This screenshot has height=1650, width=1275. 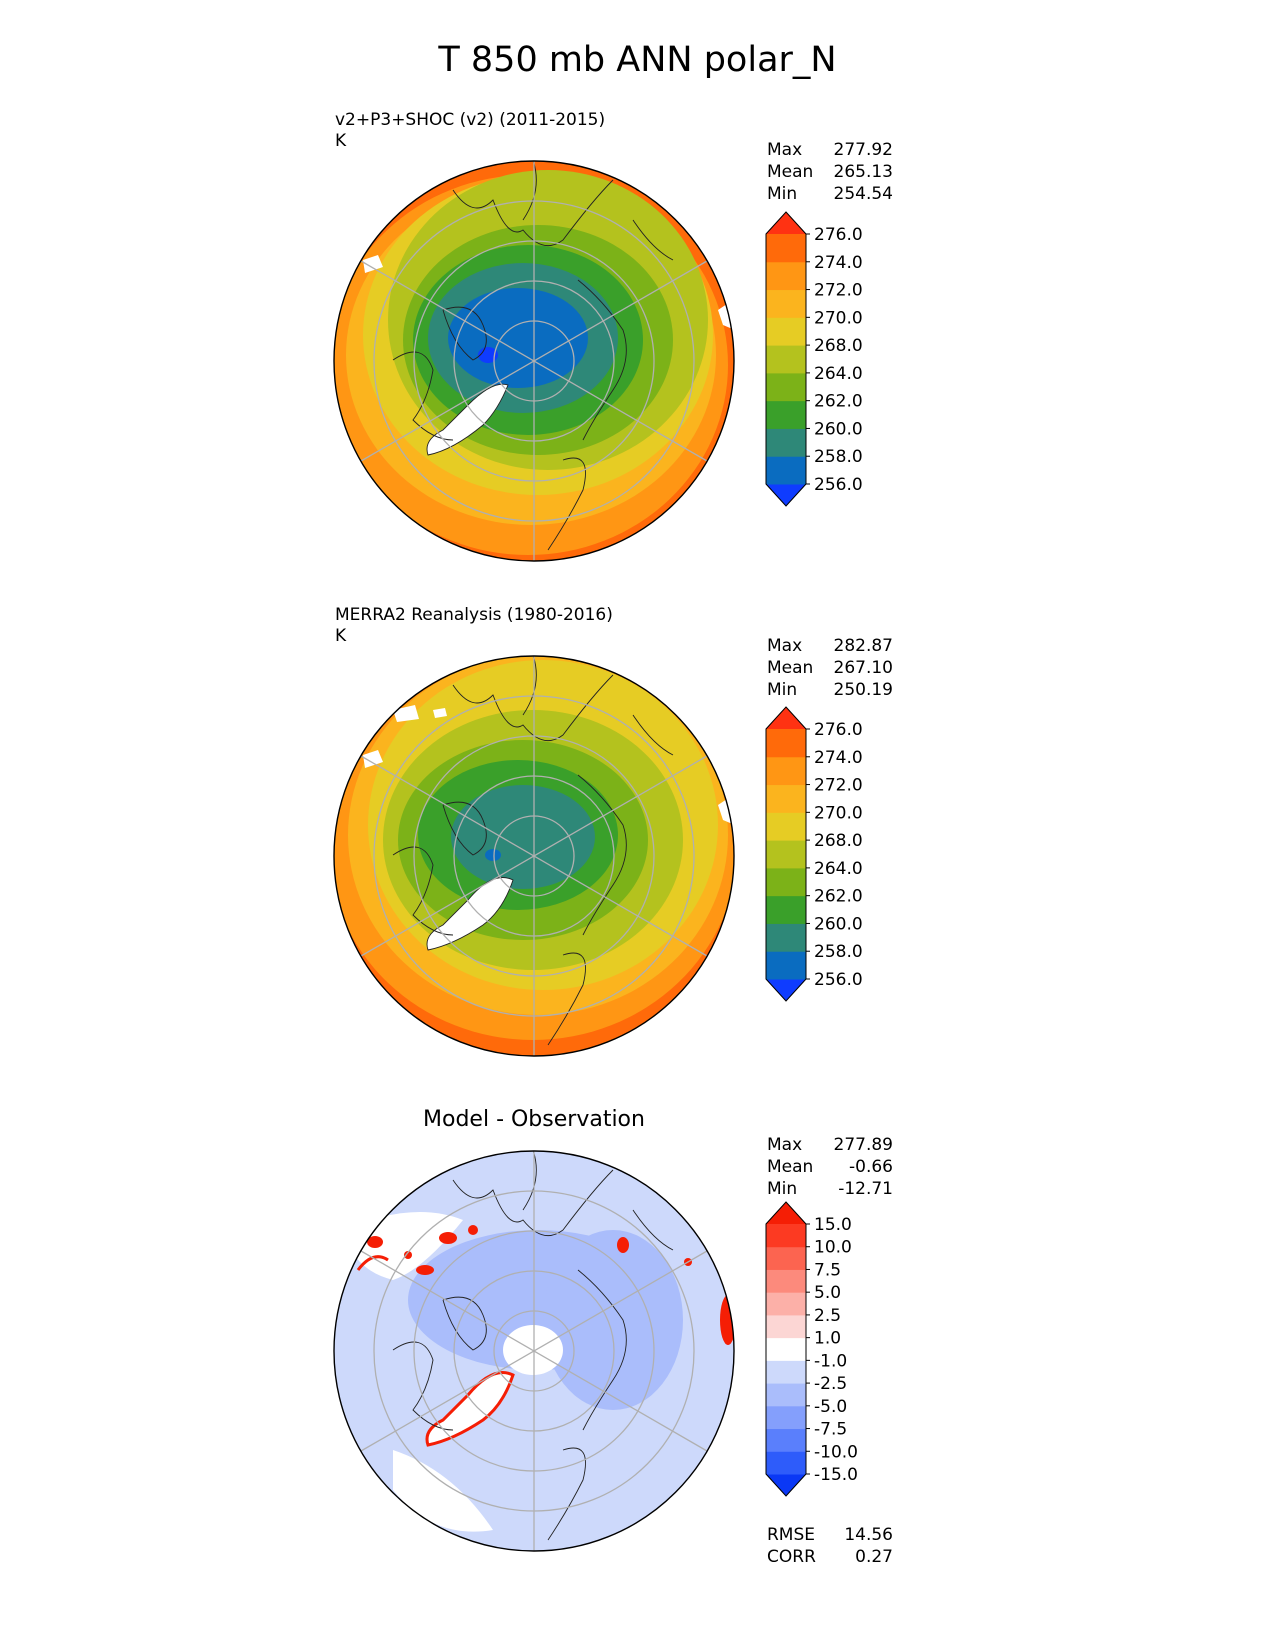 What do you see at coordinates (830, 1361) in the screenshot?
I see `colorbar-tick-label: -1.0` at bounding box center [830, 1361].